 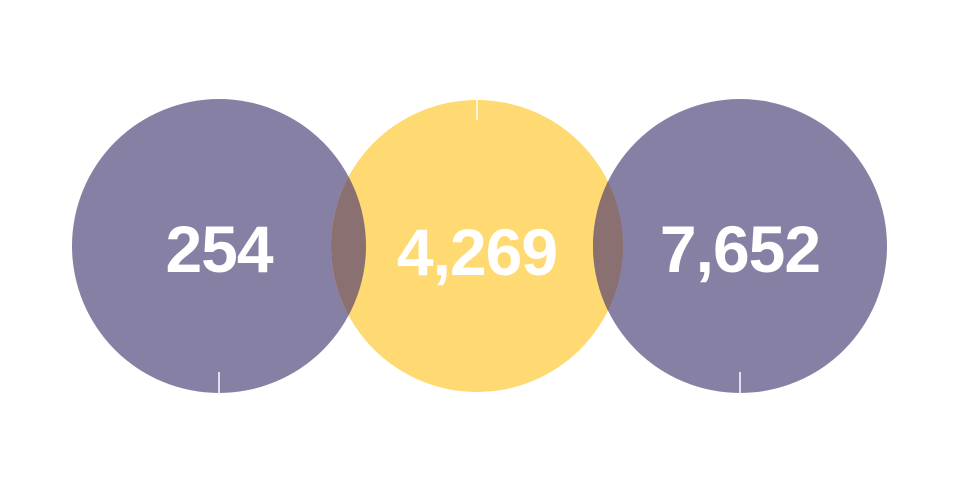 I want to click on value-label-1: 254, so click(x=219, y=249).